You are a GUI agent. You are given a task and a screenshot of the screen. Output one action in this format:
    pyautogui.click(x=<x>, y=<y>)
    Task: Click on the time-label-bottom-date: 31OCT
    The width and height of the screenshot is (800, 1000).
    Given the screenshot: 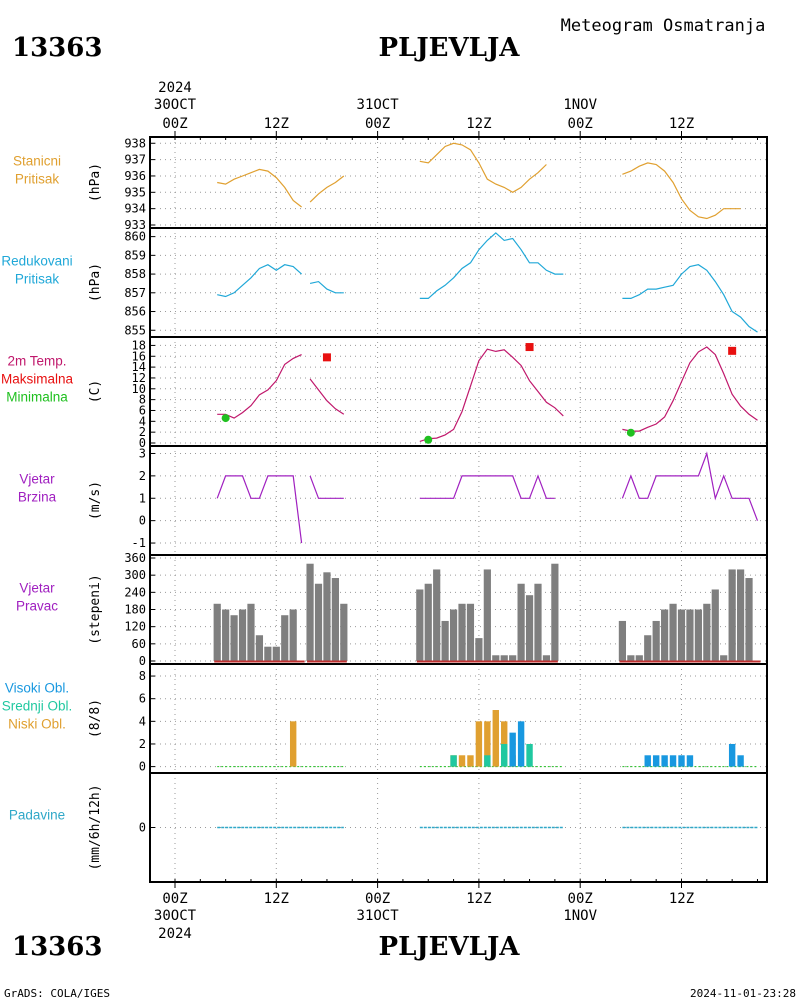 What is the action you would take?
    pyautogui.click(x=378, y=916)
    